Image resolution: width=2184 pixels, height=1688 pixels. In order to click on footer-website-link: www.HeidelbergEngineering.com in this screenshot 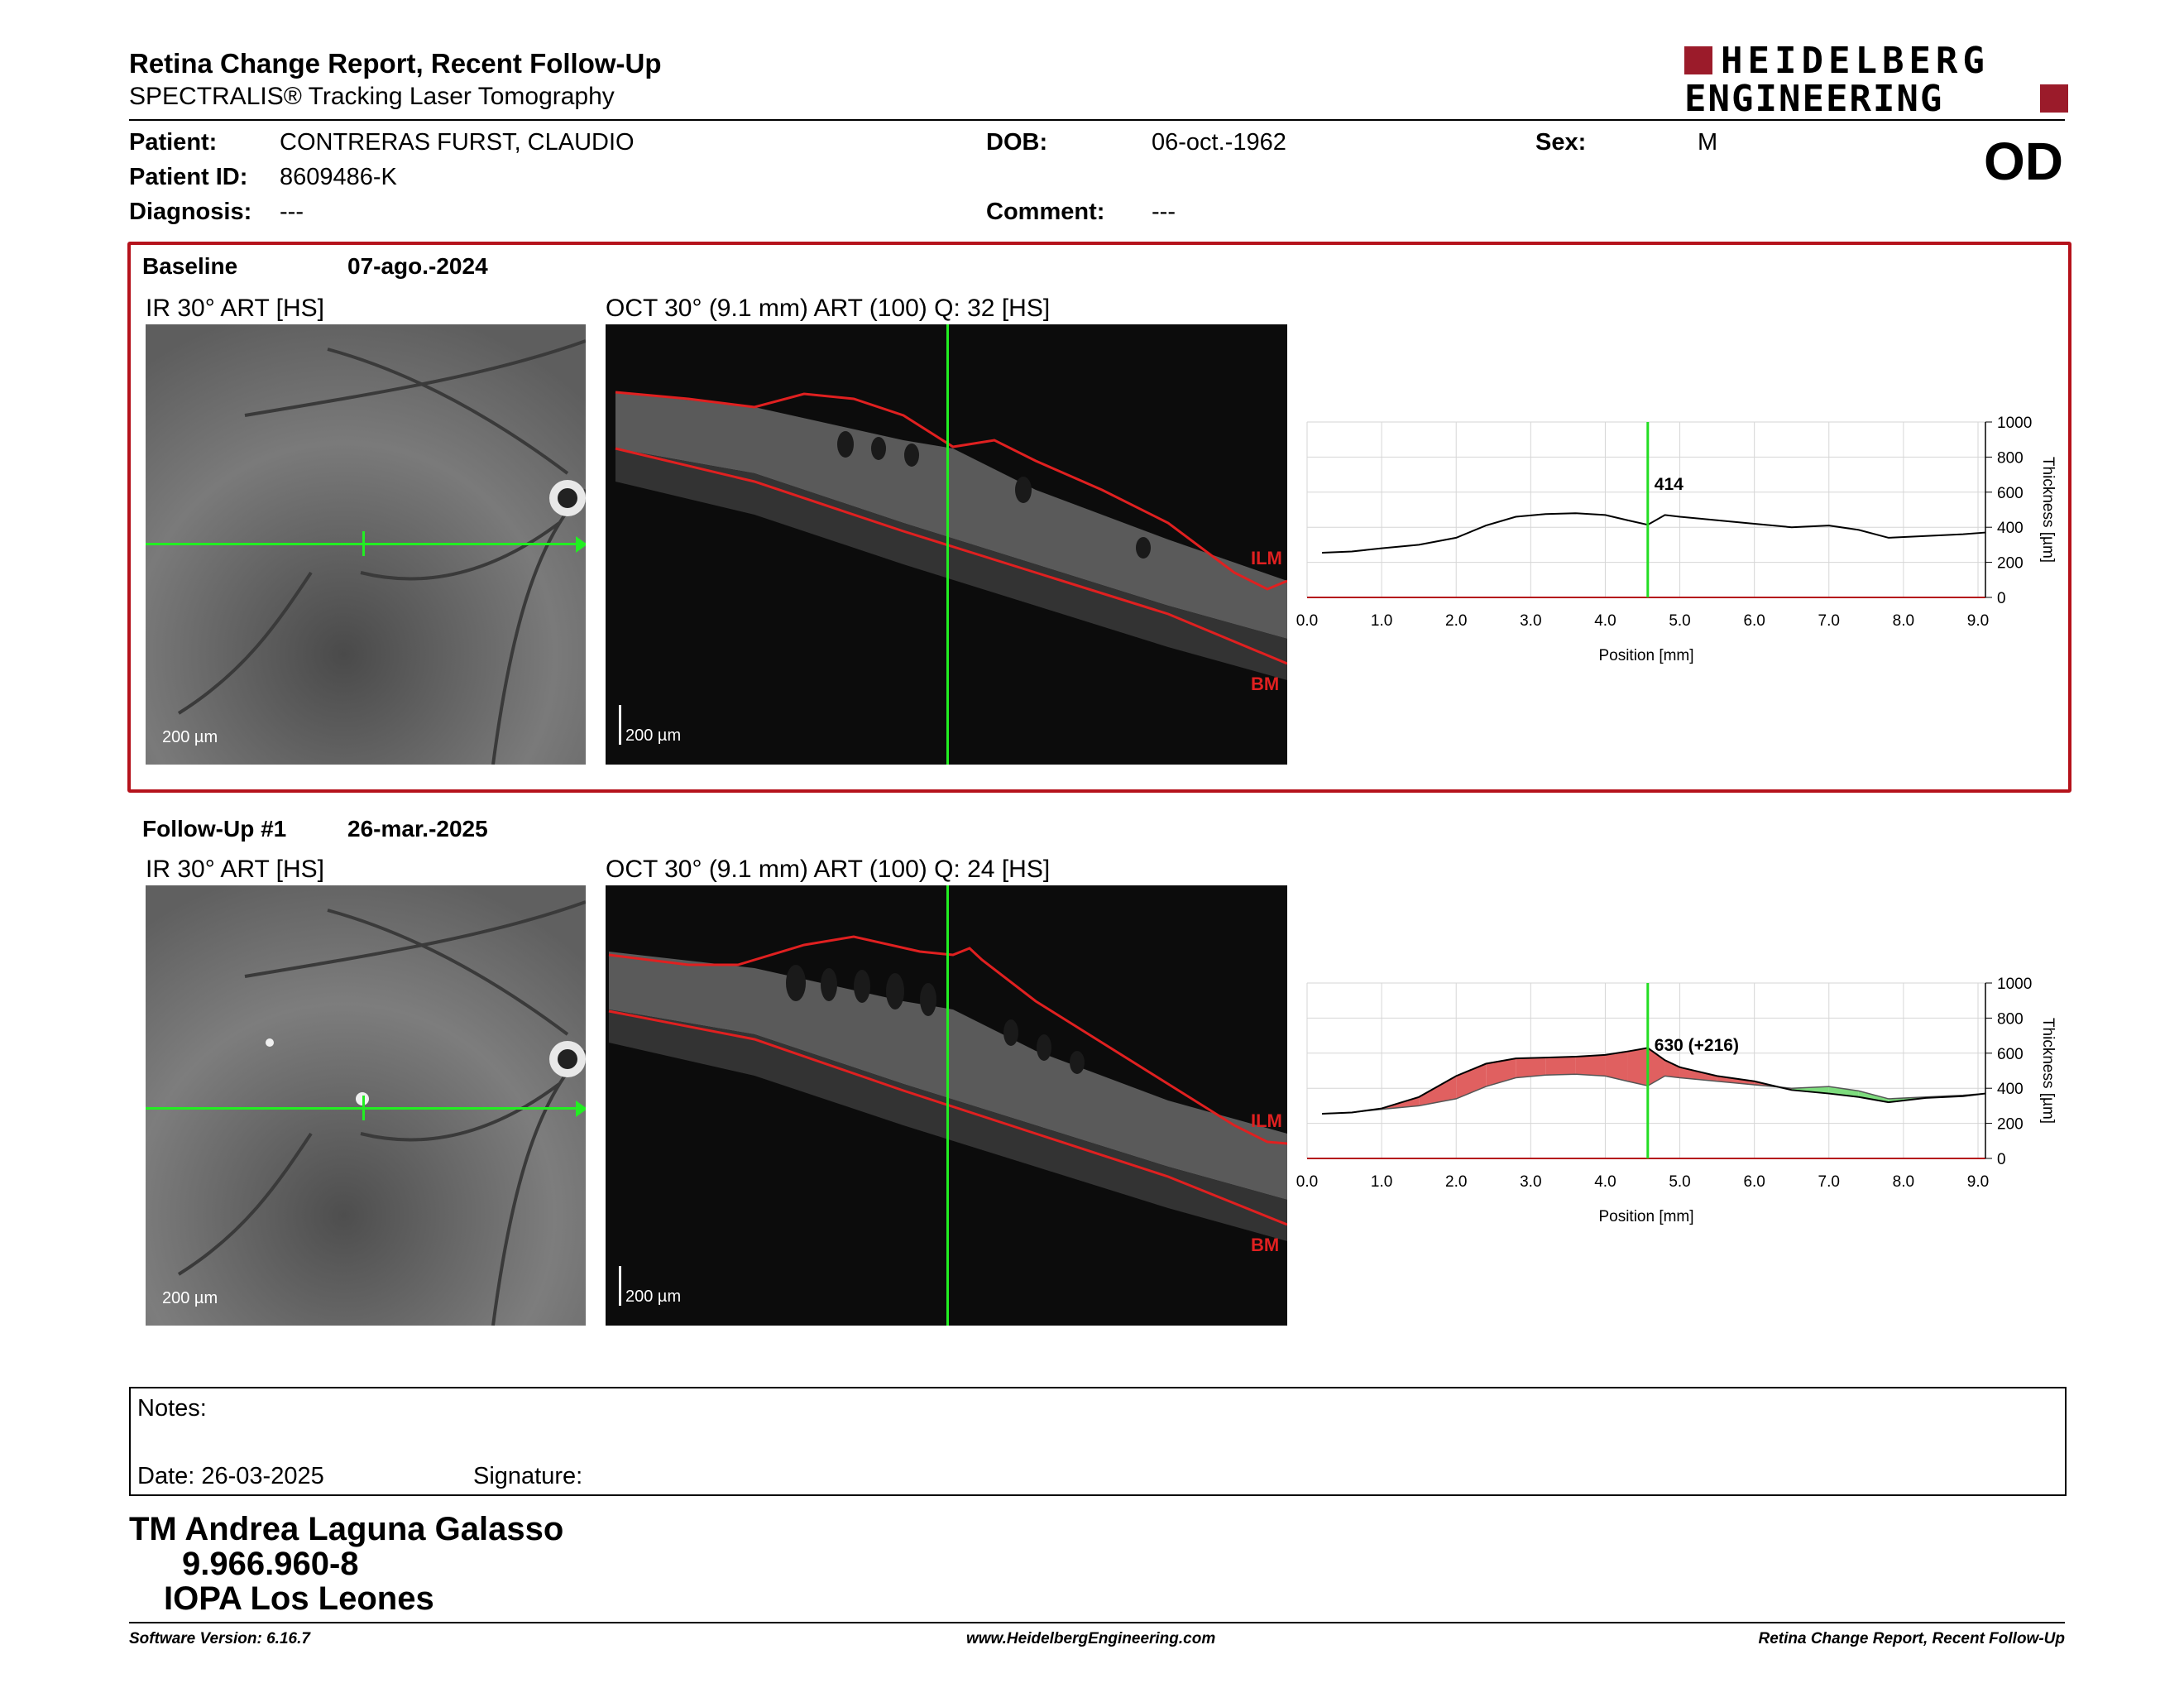, I will do `click(1091, 1638)`.